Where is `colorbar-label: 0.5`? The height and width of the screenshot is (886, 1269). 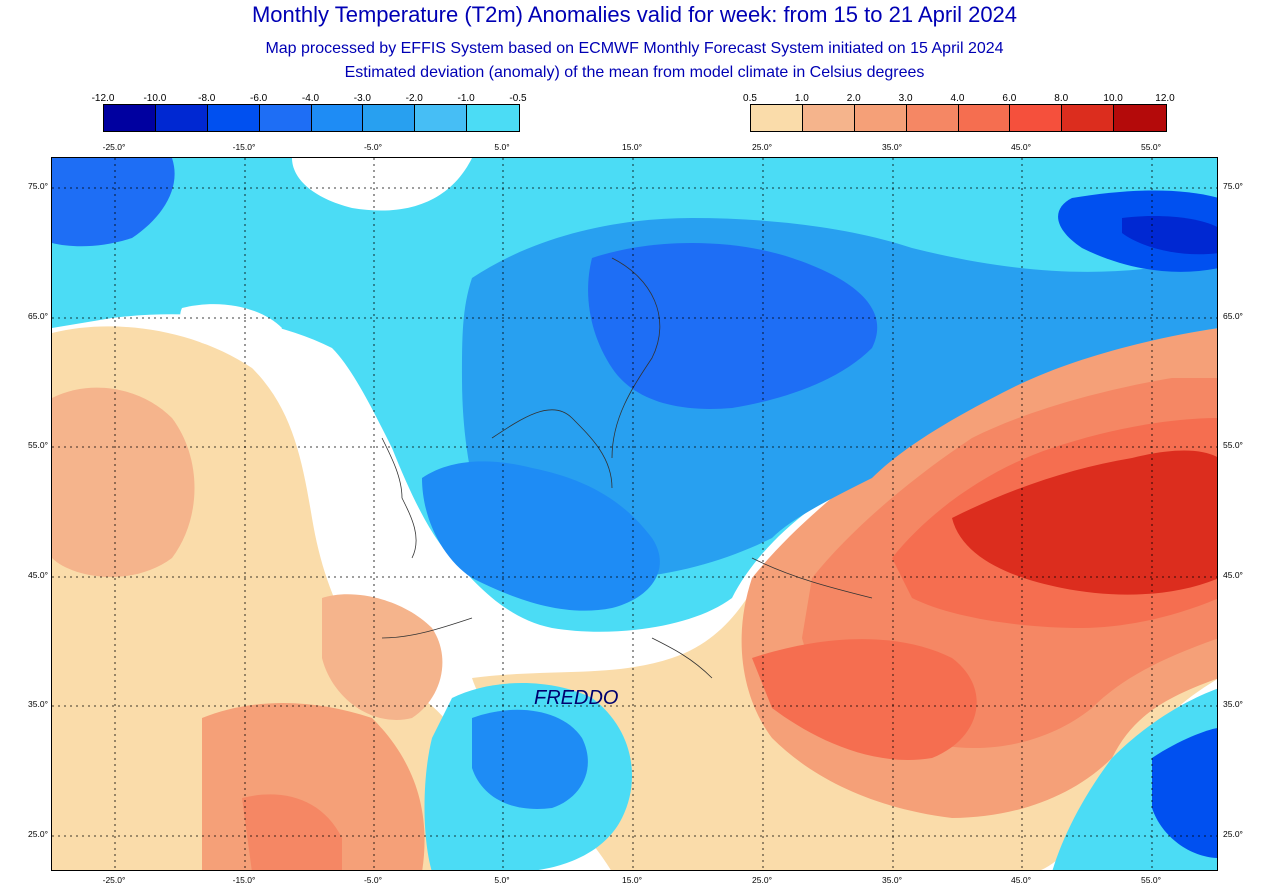
colorbar-label: 0.5 is located at coordinates (750, 98).